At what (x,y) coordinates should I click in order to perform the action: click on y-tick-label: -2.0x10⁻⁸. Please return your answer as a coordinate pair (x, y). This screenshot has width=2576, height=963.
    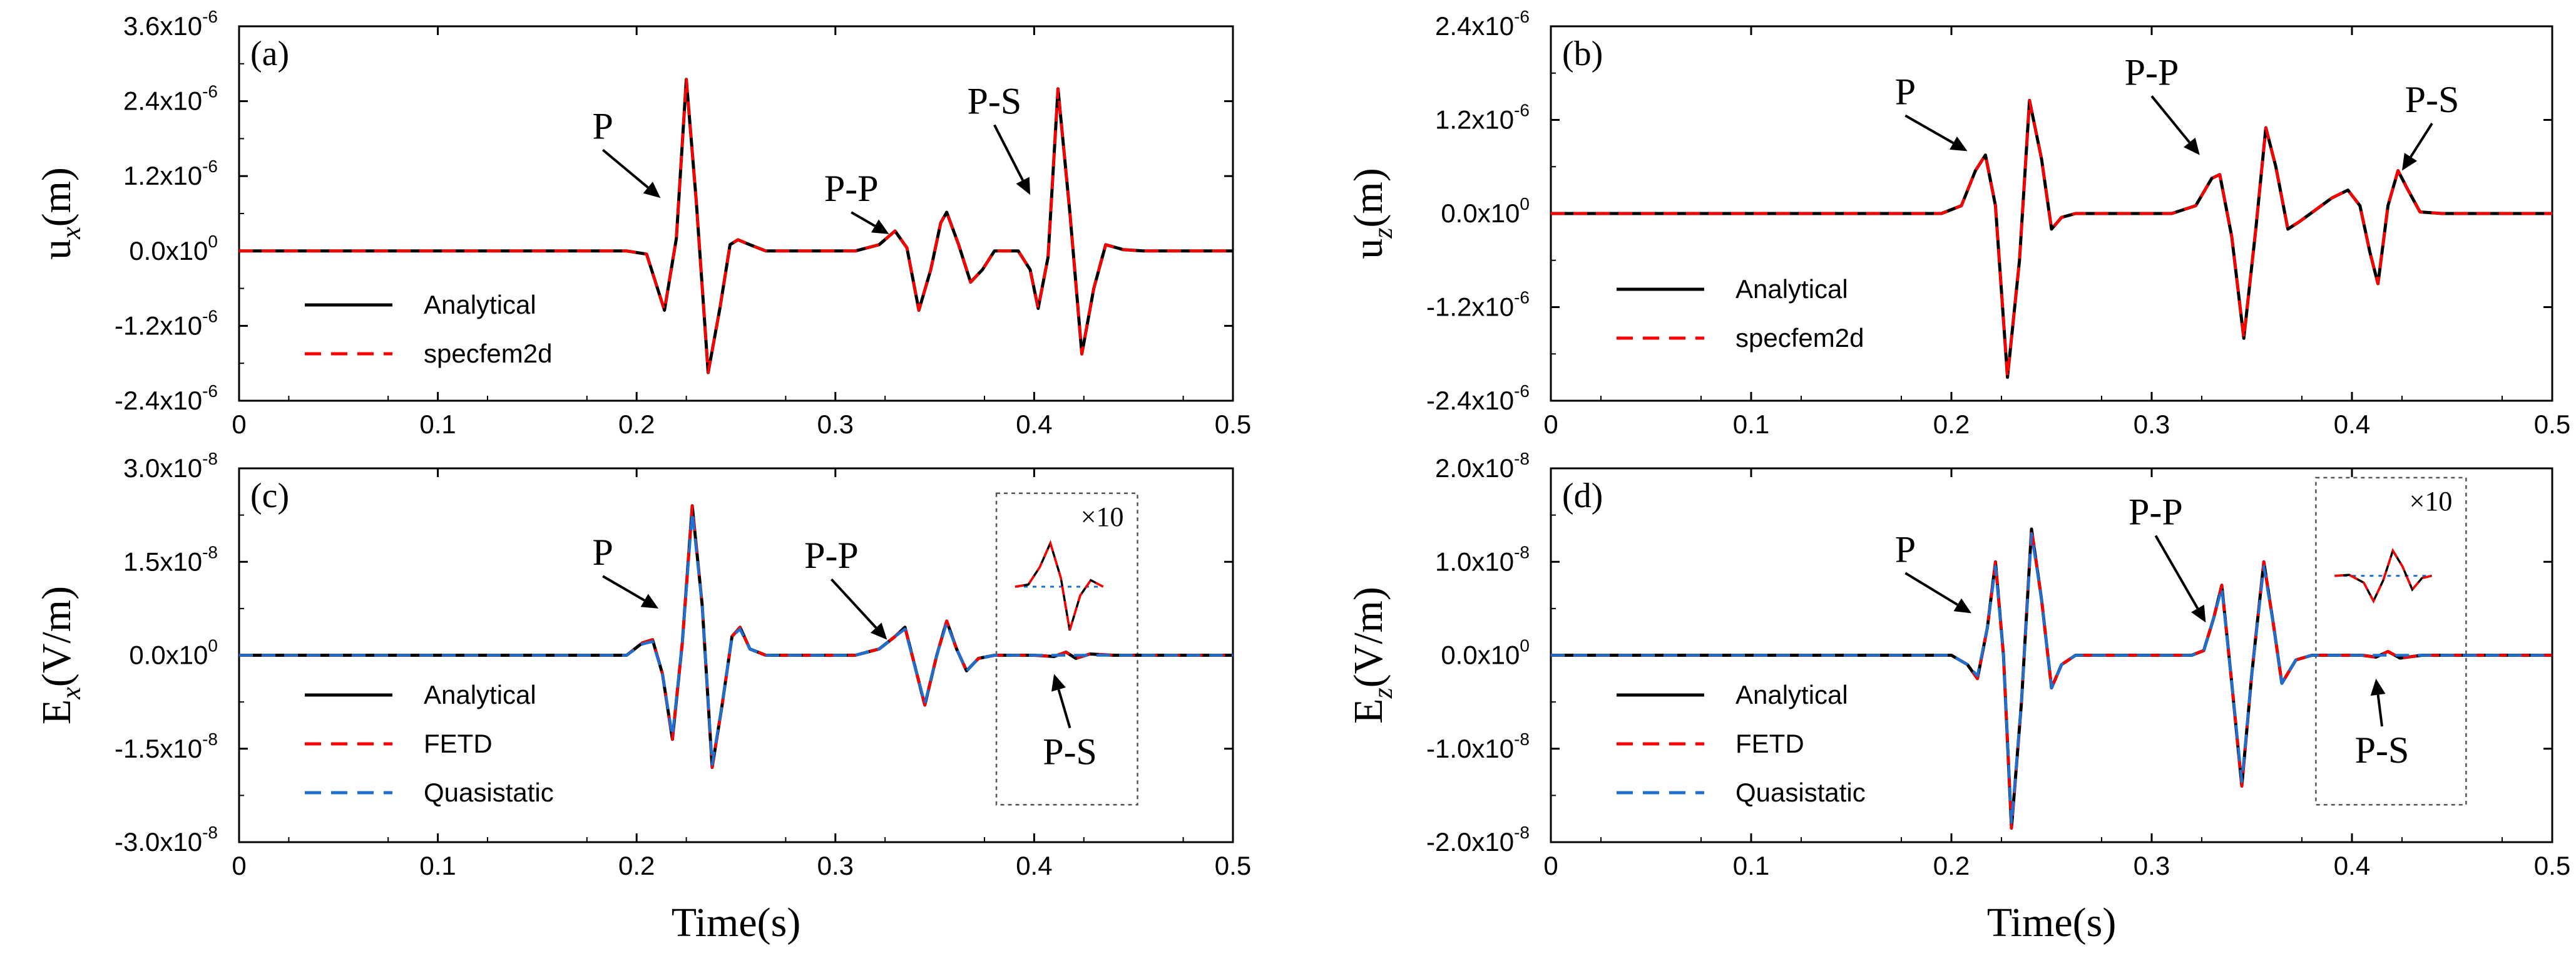
    Looking at the image, I should click on (1478, 840).